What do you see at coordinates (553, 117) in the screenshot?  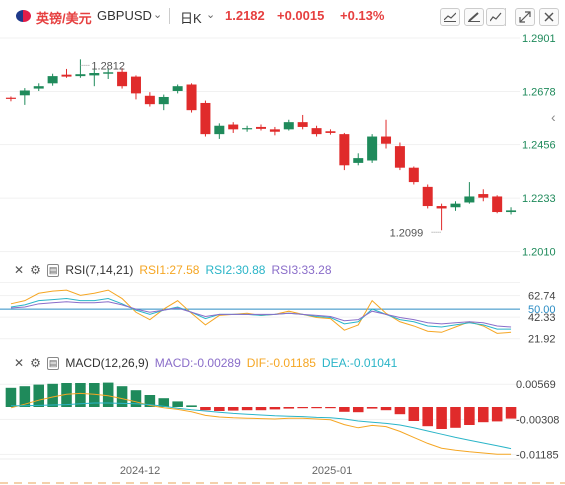 I see `chevron-left-icon: ‹` at bounding box center [553, 117].